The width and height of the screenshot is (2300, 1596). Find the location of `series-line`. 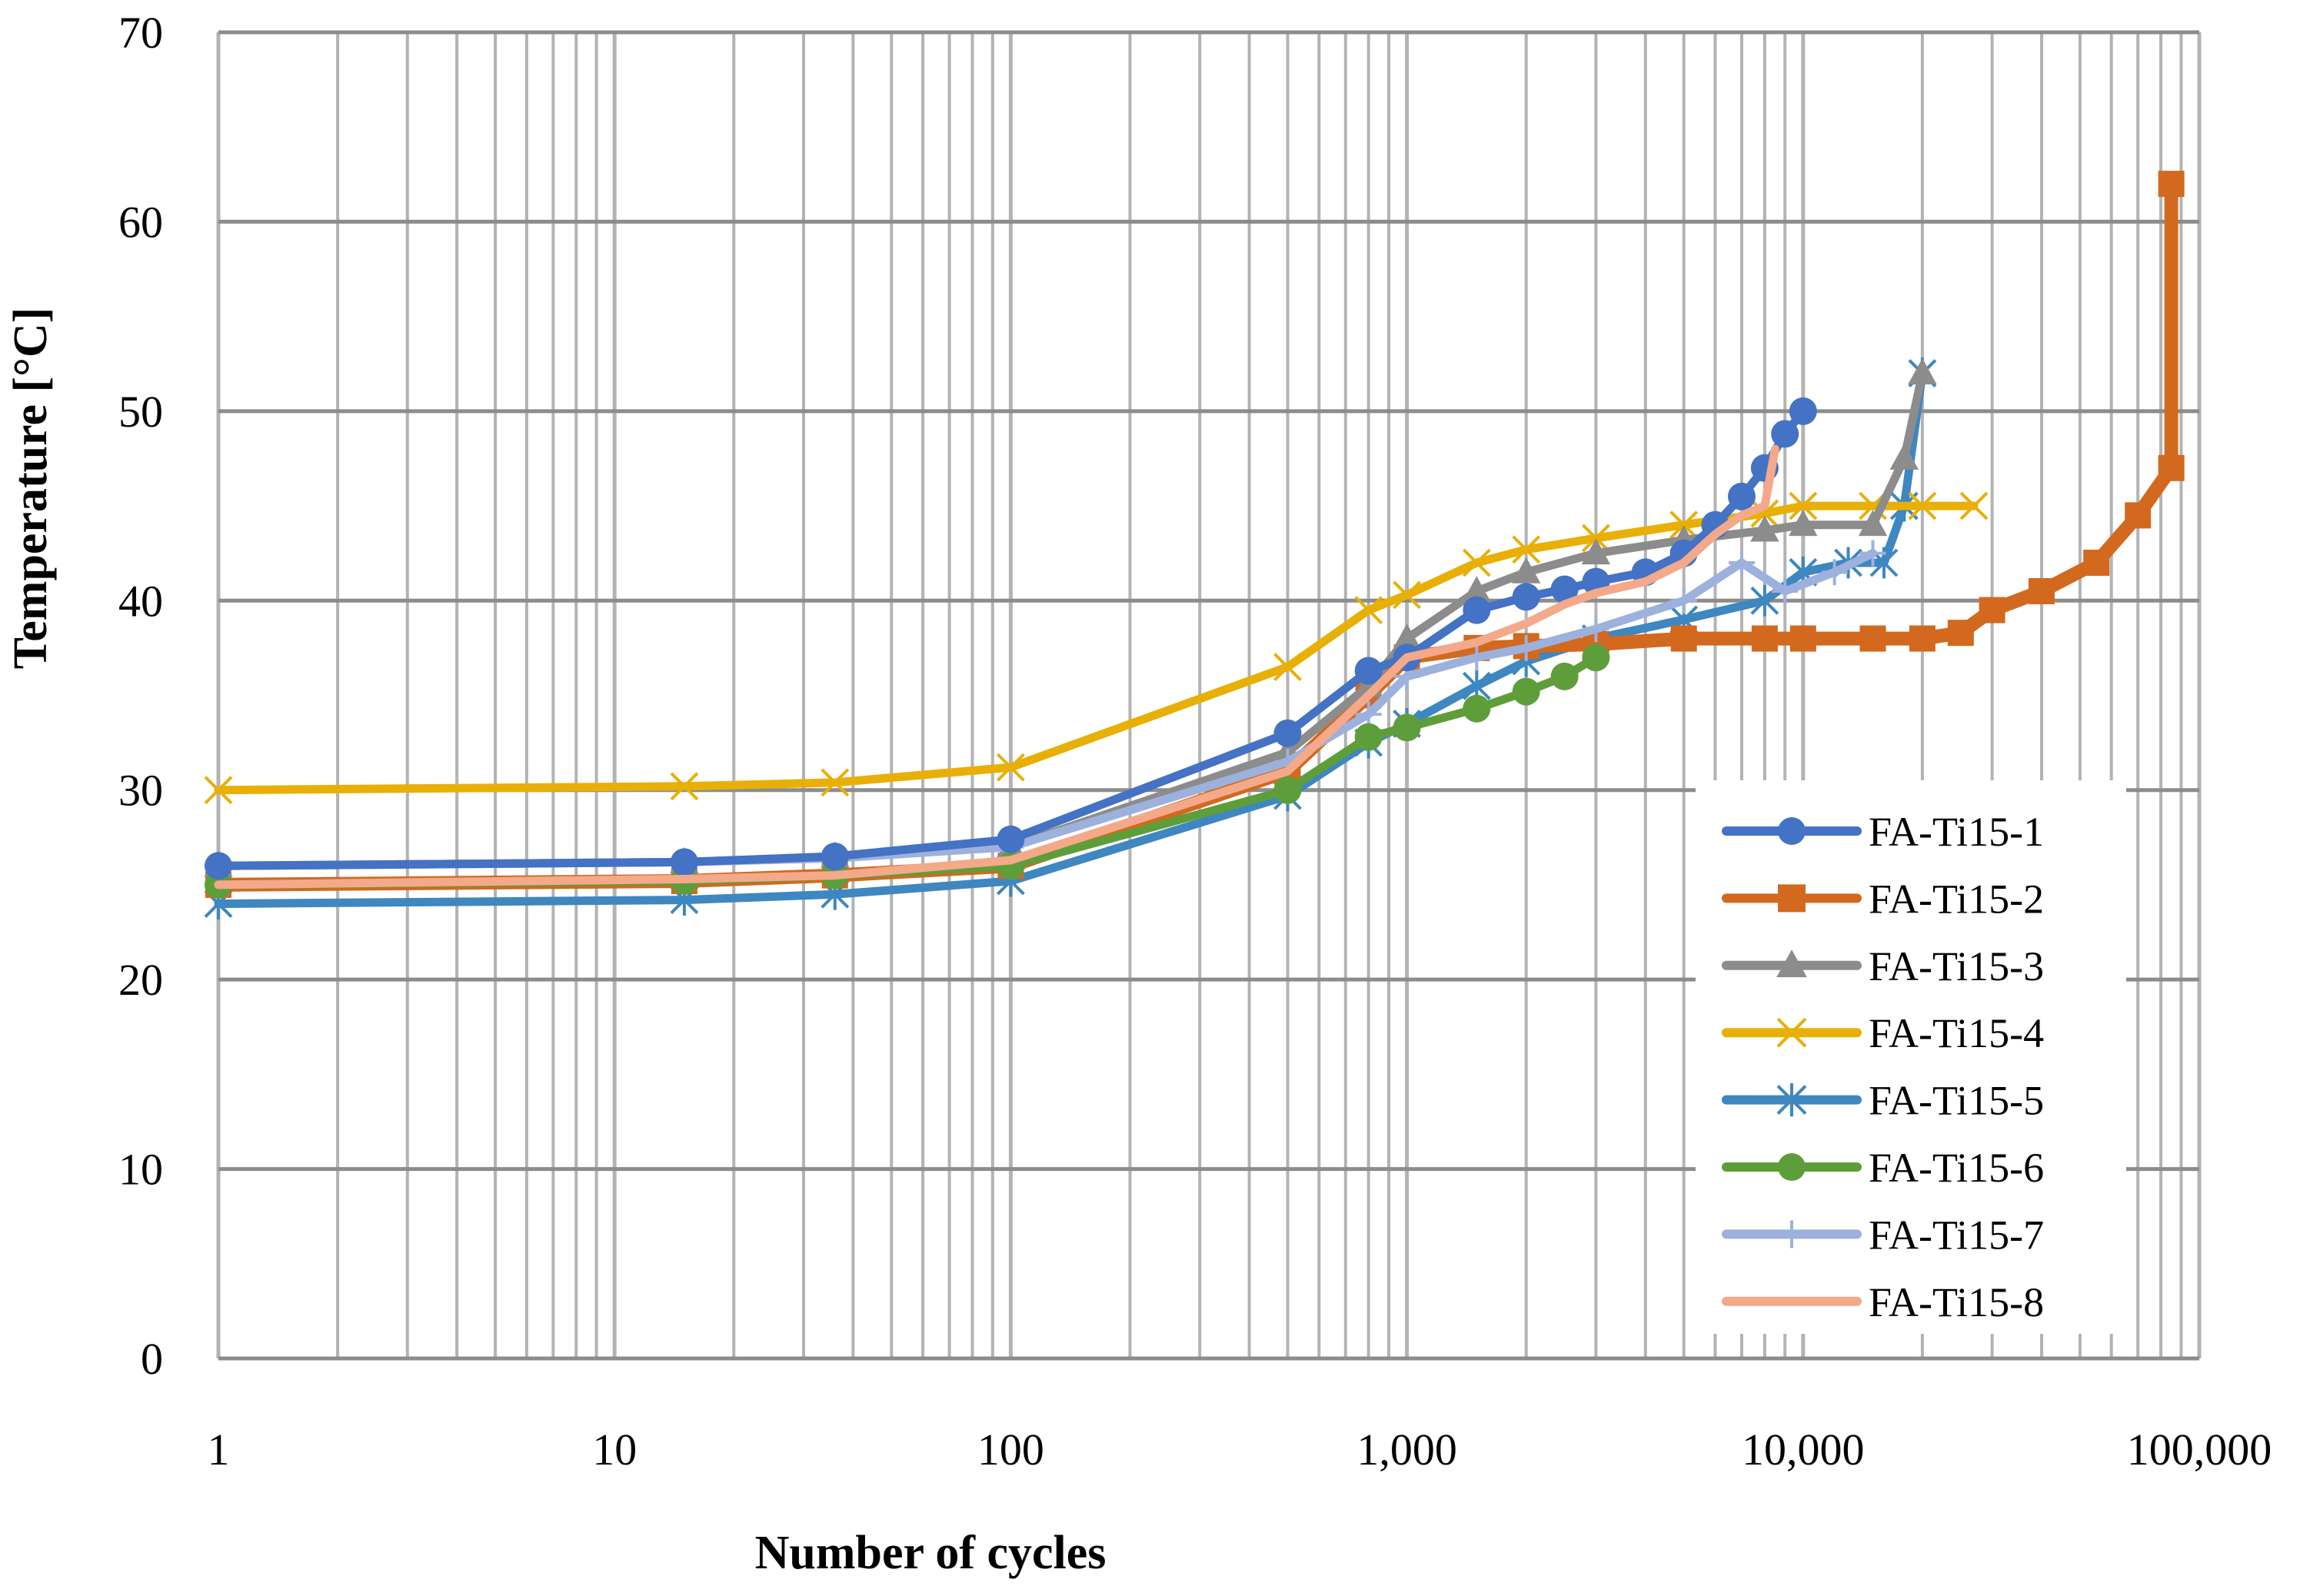

series-line is located at coordinates (1096, 648).